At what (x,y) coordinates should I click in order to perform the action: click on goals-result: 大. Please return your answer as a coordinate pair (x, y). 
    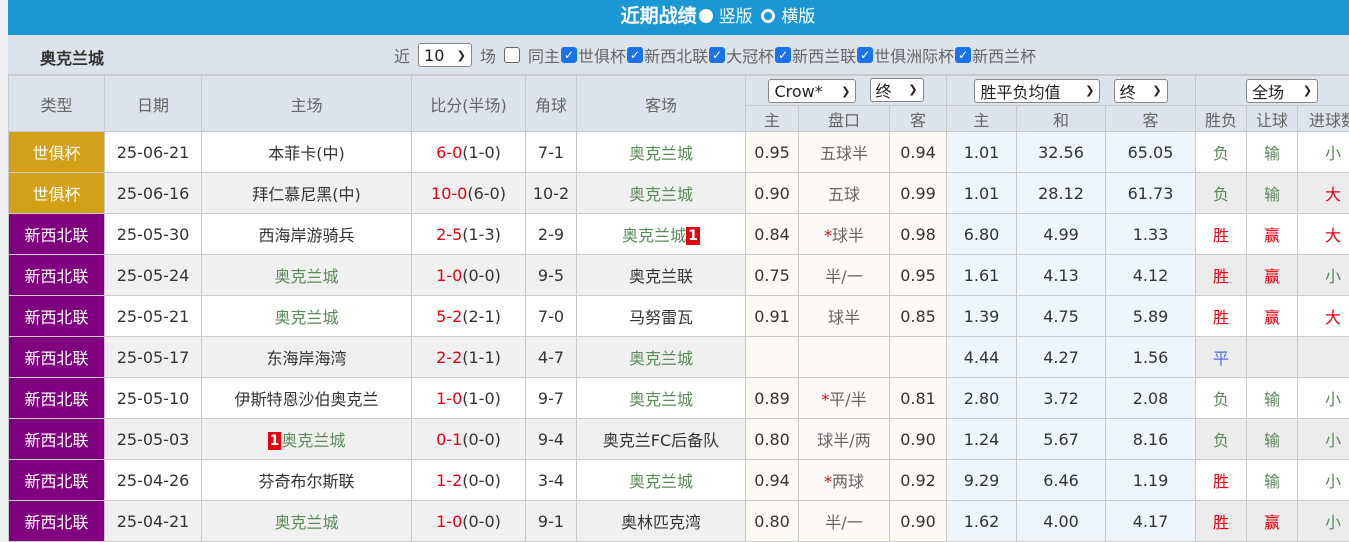
    Looking at the image, I should click on (1323, 234).